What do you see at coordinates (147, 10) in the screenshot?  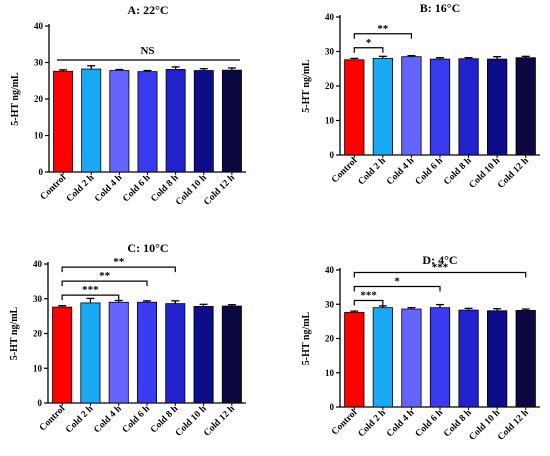 I see `chart-title: A: 22°C` at bounding box center [147, 10].